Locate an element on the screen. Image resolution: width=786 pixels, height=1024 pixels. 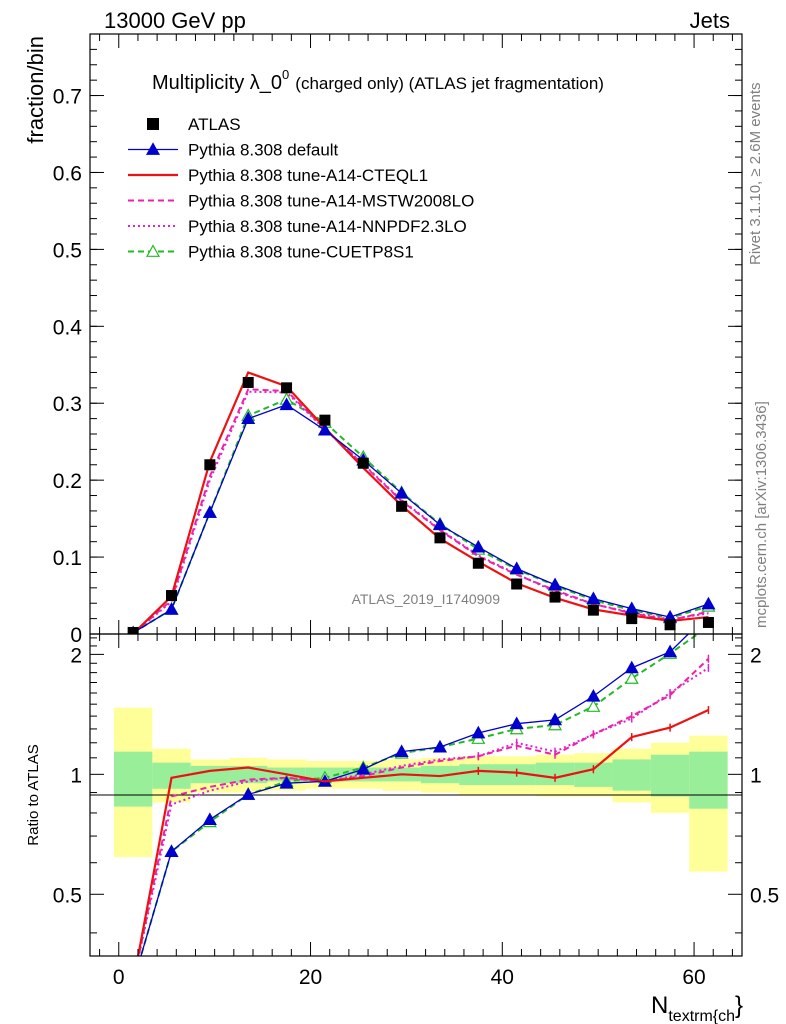
legend-entry-default: Pythia 8.308 default is located at coordinates (233, 150).